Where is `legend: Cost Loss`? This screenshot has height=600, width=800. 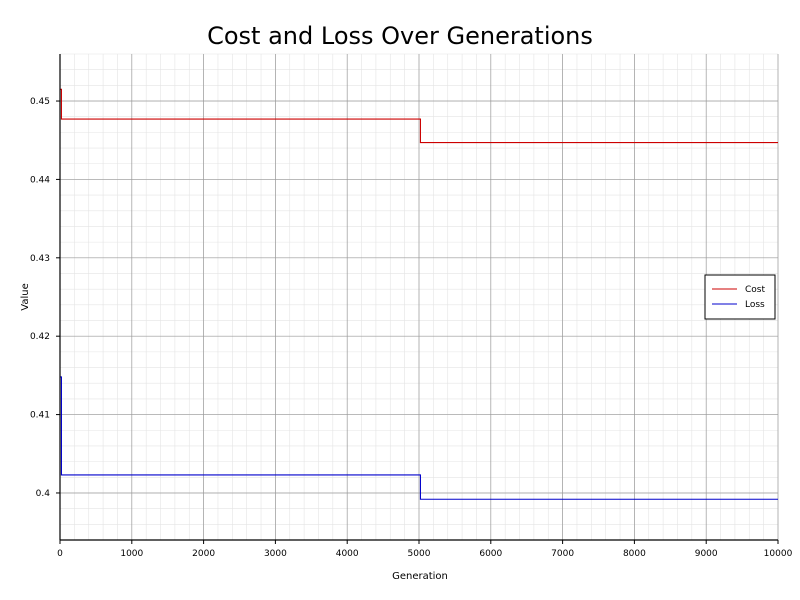
legend: Cost Loss is located at coordinates (740, 297).